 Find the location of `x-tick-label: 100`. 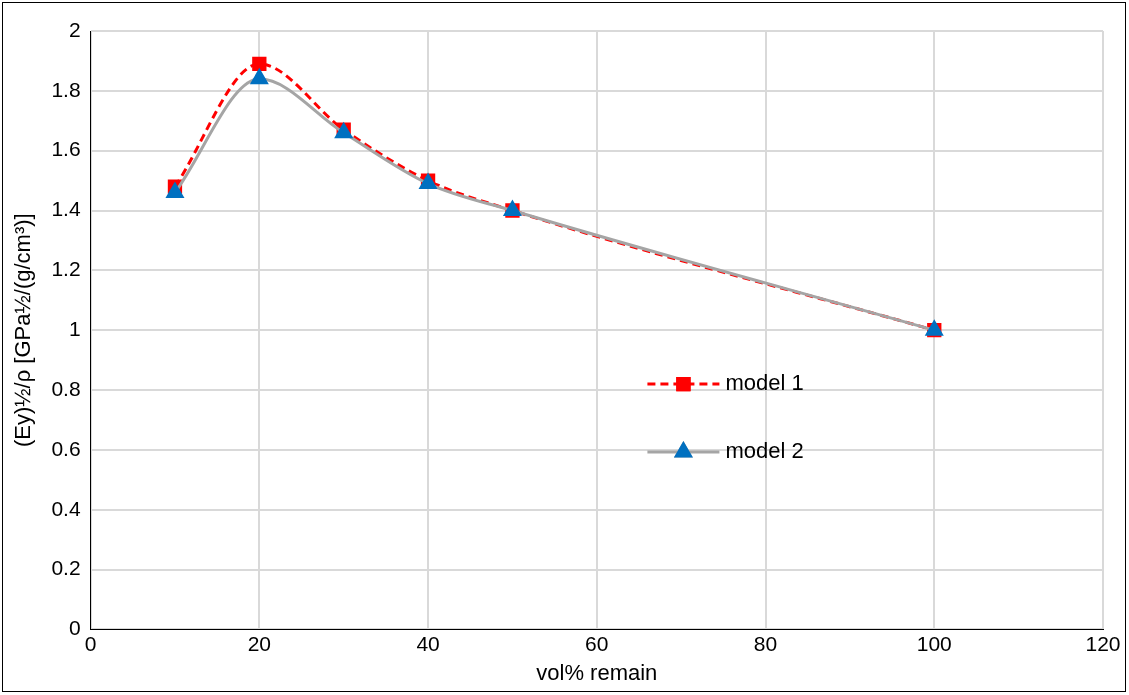

x-tick-label: 100 is located at coordinates (934, 643).